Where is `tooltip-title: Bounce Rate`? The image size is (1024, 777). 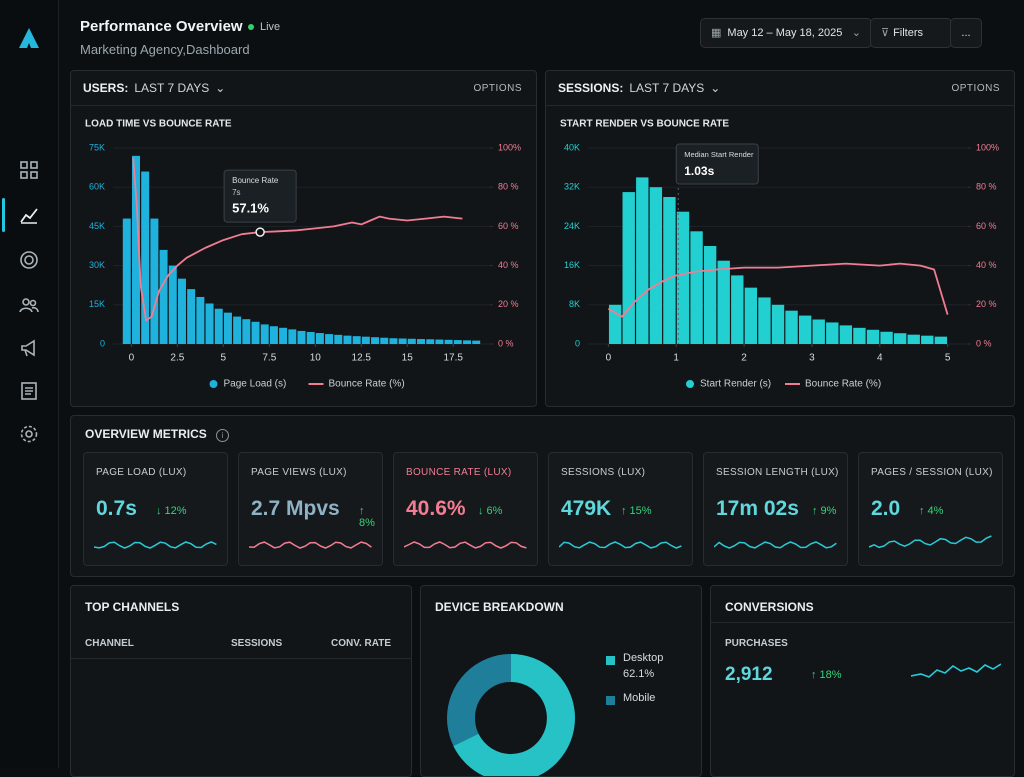 tooltip-title: Bounce Rate is located at coordinates (255, 180).